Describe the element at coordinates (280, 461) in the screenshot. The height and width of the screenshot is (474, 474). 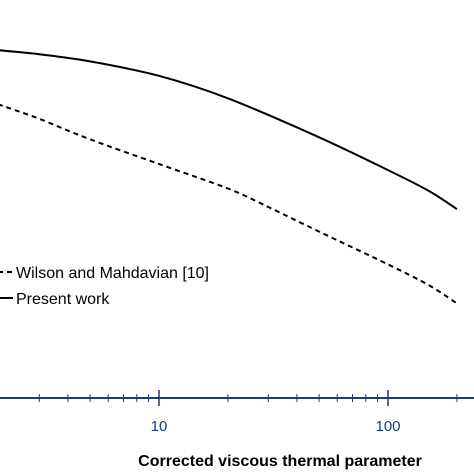
I see `x-axis-title: Corrected viscous thermal parameter` at that location.